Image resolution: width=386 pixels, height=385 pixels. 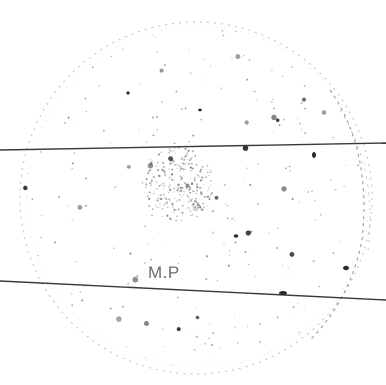 What do you see at coordinates (164, 272) in the screenshot?
I see `plate-label: M.P` at bounding box center [164, 272].